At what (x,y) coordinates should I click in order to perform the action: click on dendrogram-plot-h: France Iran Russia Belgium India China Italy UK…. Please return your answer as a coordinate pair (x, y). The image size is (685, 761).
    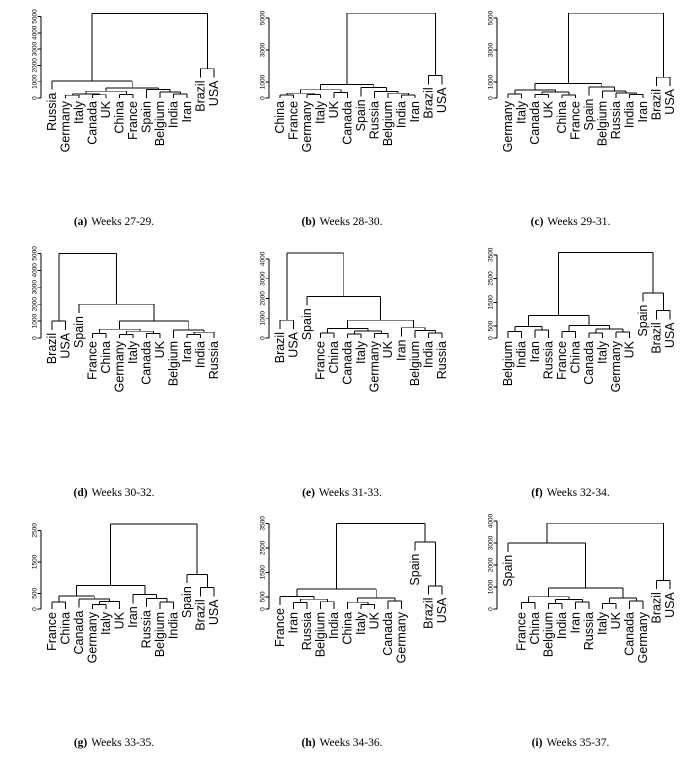
    Looking at the image, I should click on (354, 590).